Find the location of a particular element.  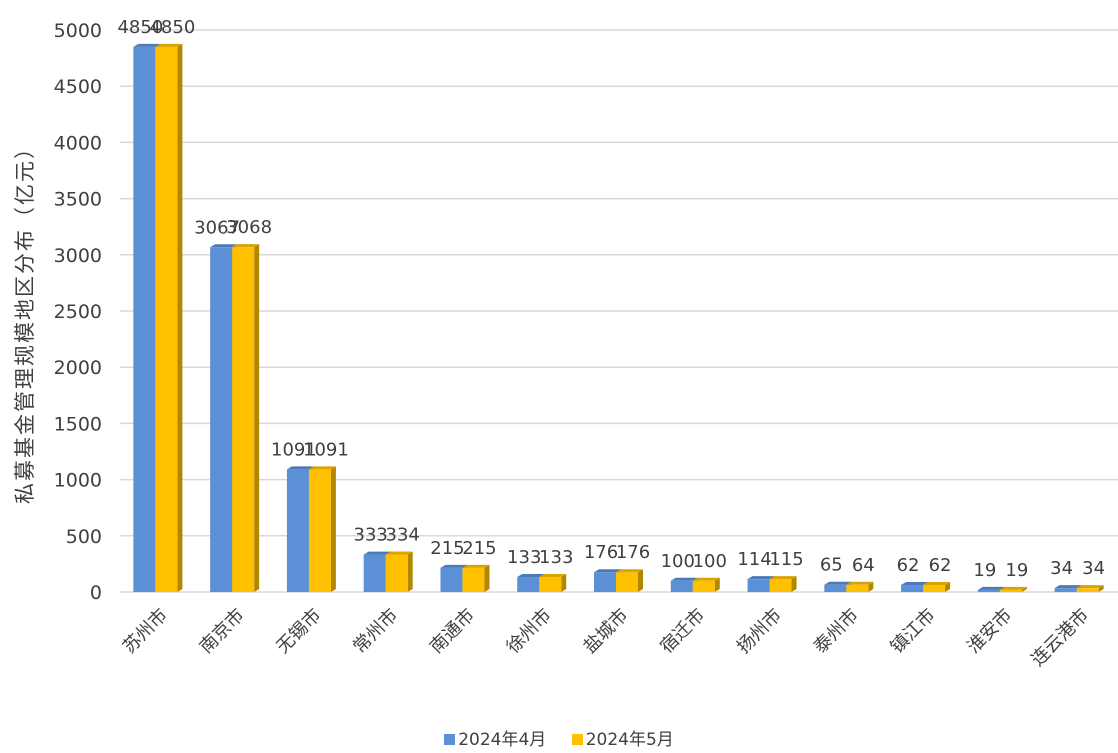

data-label: 333 is located at coordinates (371, 535).